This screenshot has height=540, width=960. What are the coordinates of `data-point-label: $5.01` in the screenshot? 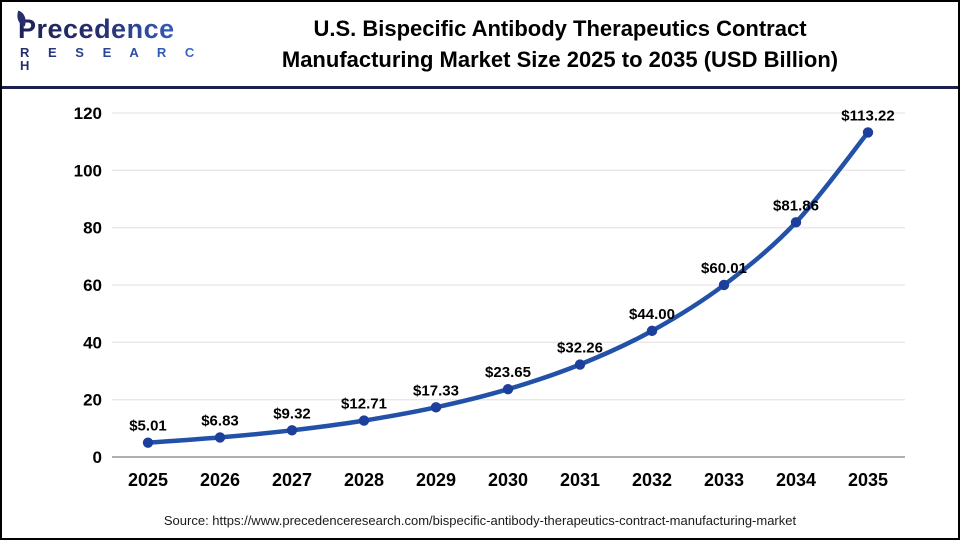 It's located at (148, 426).